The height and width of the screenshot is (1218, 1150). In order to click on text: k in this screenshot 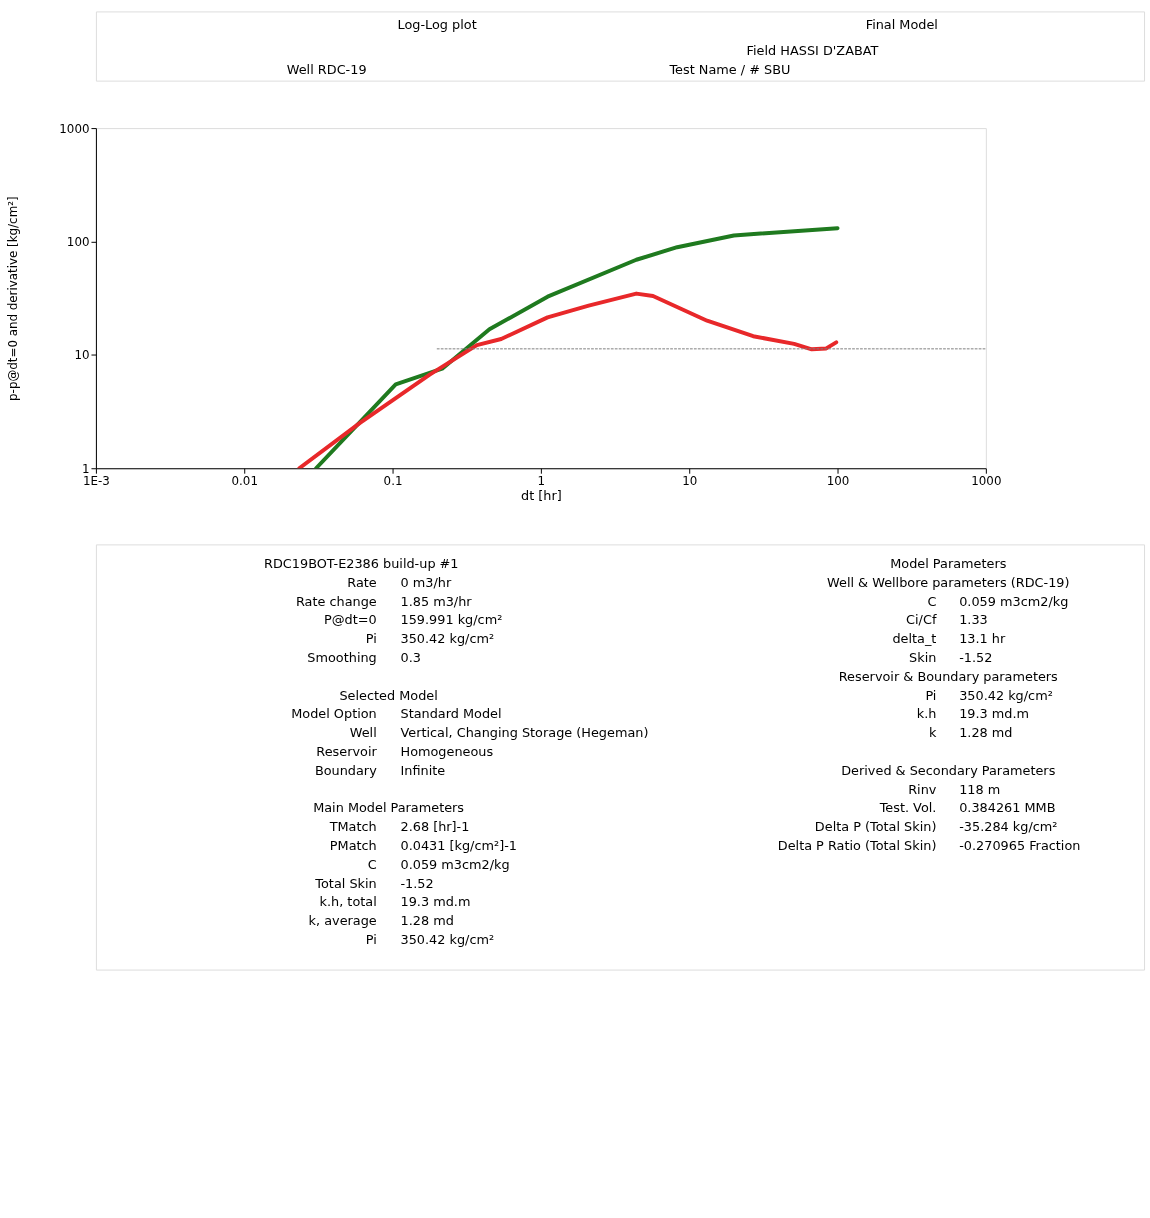, I will do `click(932, 733)`.